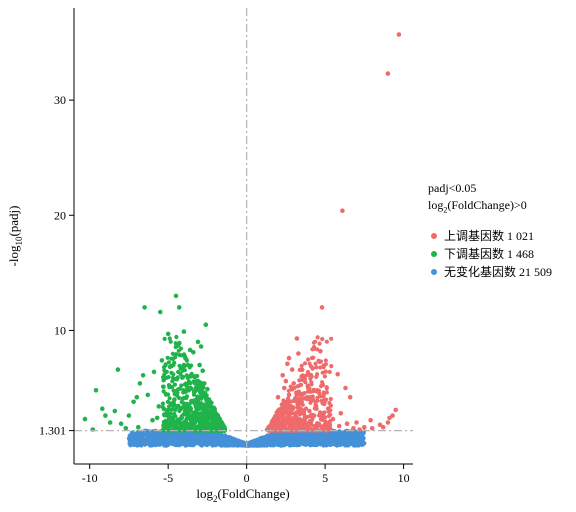  Describe the element at coordinates (474, 235) in the screenshot. I see `legend-label-up: 上调基因数` at that location.